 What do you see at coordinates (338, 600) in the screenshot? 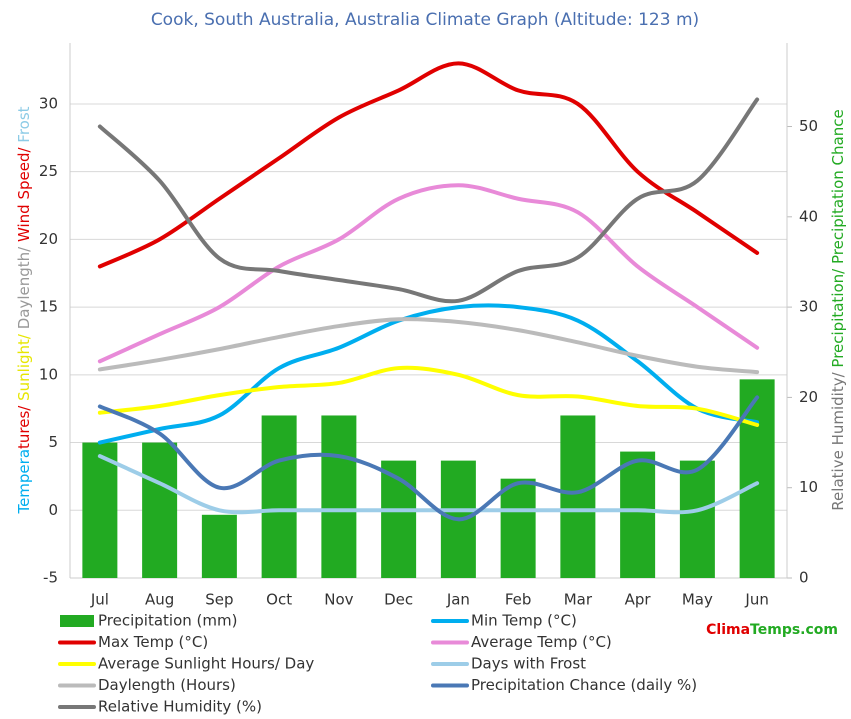
I see `x-tick-label: Nov` at bounding box center [338, 600].